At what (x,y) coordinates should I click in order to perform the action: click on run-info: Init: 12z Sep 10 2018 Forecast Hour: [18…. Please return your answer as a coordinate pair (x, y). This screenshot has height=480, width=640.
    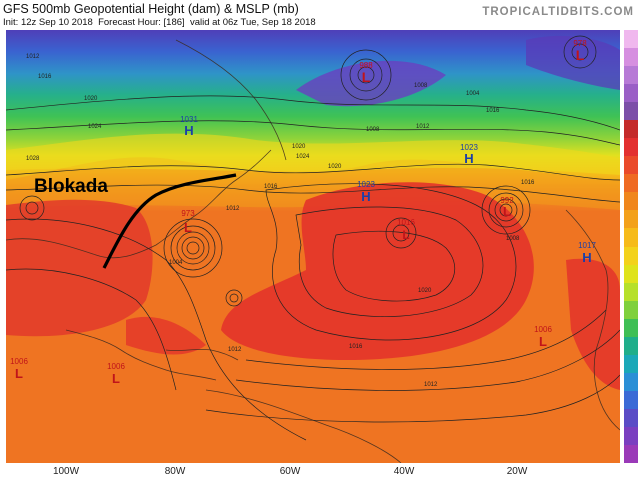
    Looking at the image, I should click on (159, 22).